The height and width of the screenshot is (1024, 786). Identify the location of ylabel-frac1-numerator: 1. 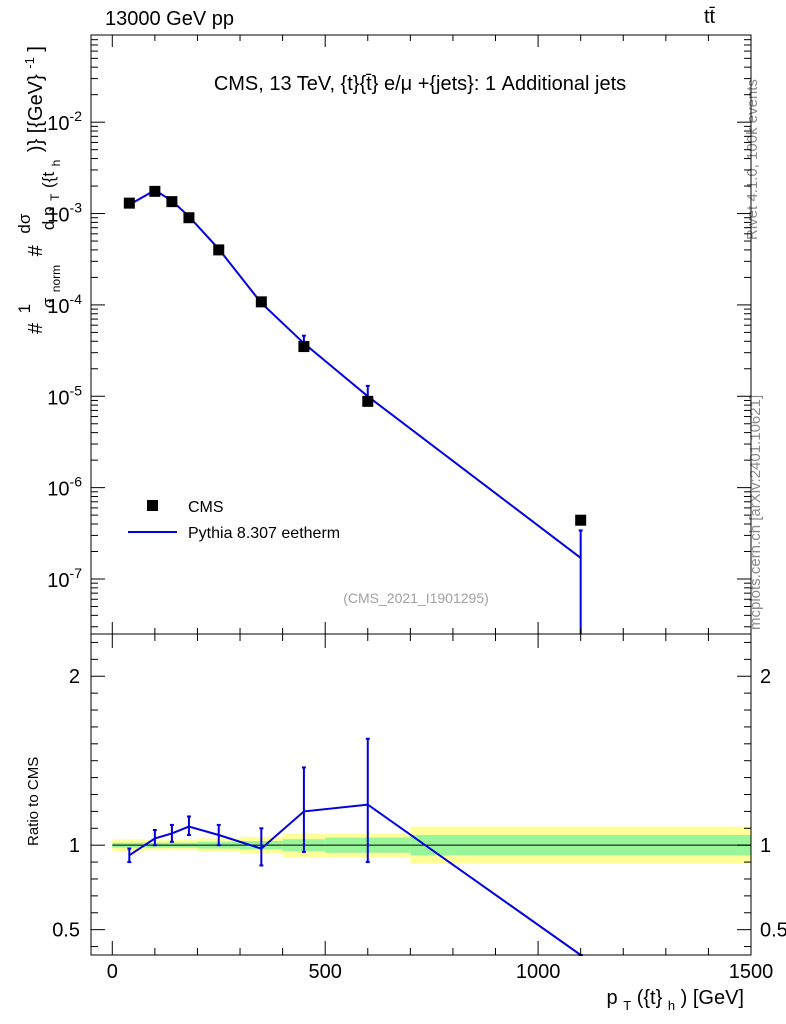
(24, 308).